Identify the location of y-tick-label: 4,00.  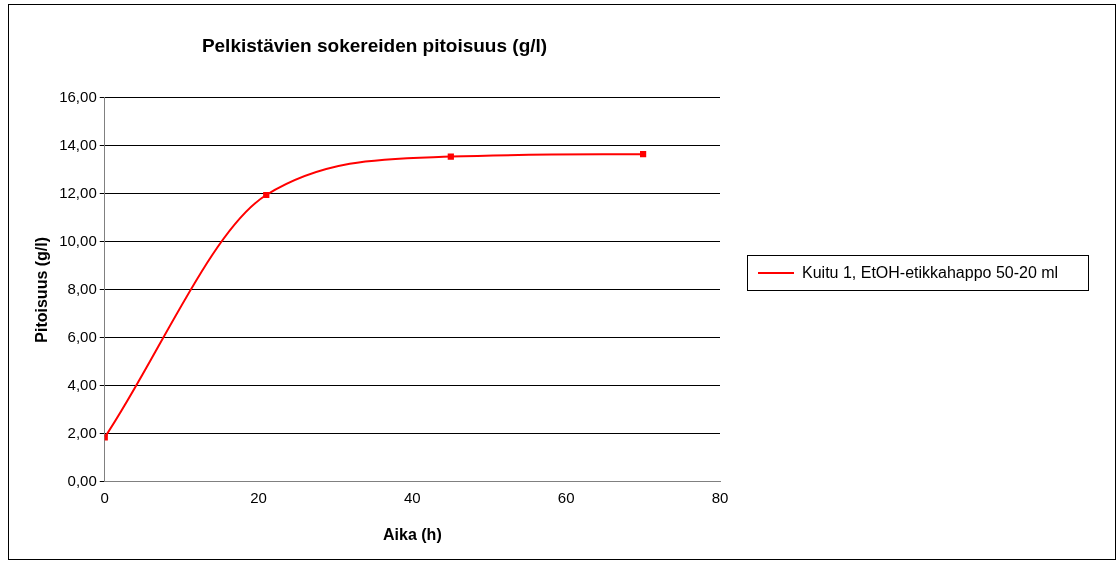
(82, 384).